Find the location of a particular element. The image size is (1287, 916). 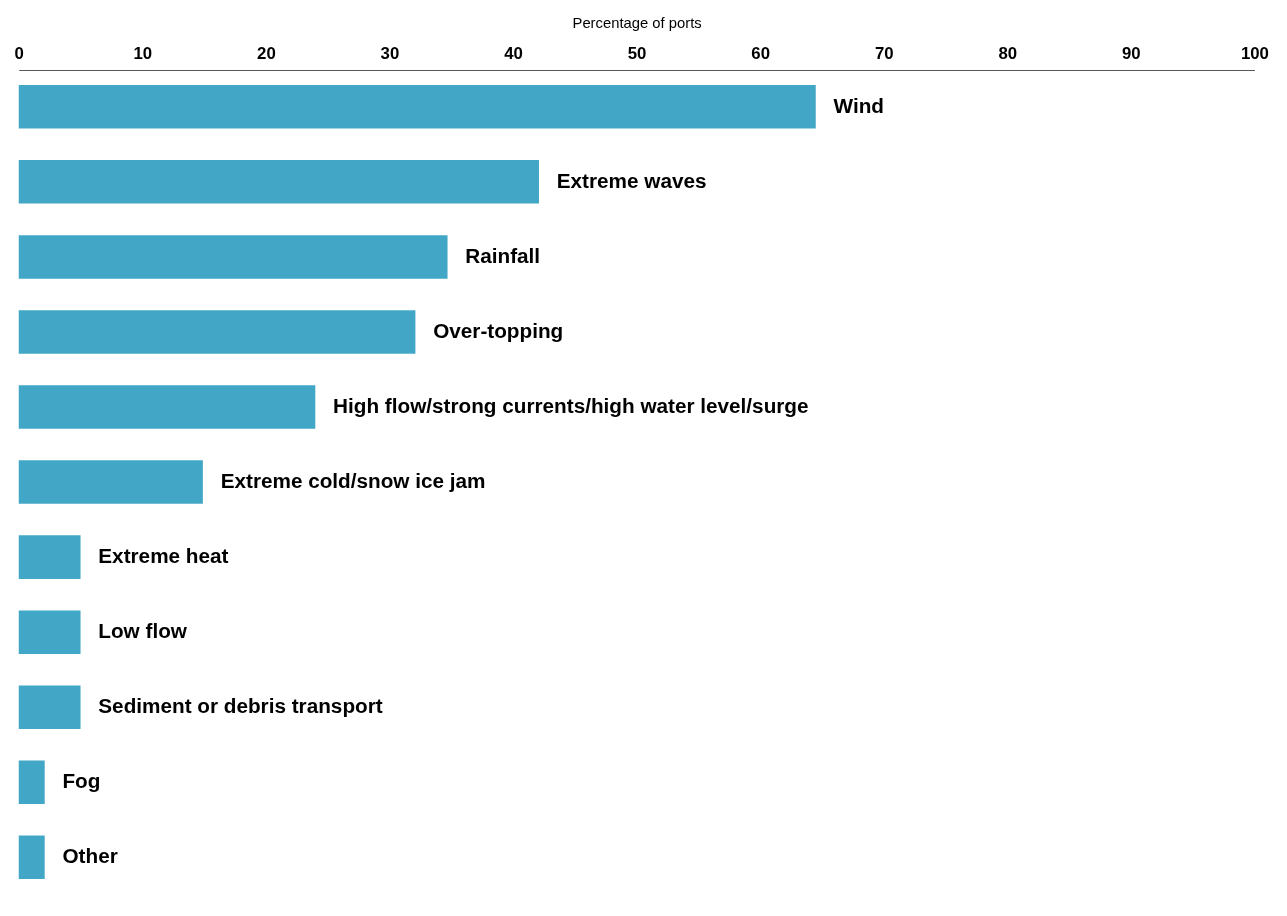

x-tick-label: 70 is located at coordinates (884, 53).